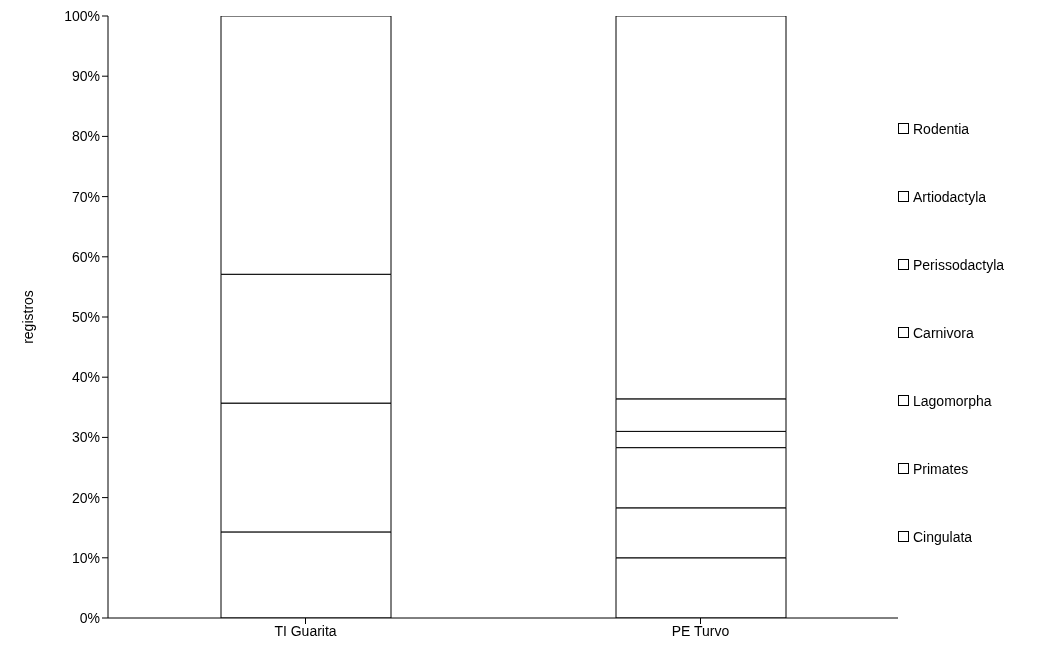  I want to click on y-tick-label: 70%, so click(85, 196).